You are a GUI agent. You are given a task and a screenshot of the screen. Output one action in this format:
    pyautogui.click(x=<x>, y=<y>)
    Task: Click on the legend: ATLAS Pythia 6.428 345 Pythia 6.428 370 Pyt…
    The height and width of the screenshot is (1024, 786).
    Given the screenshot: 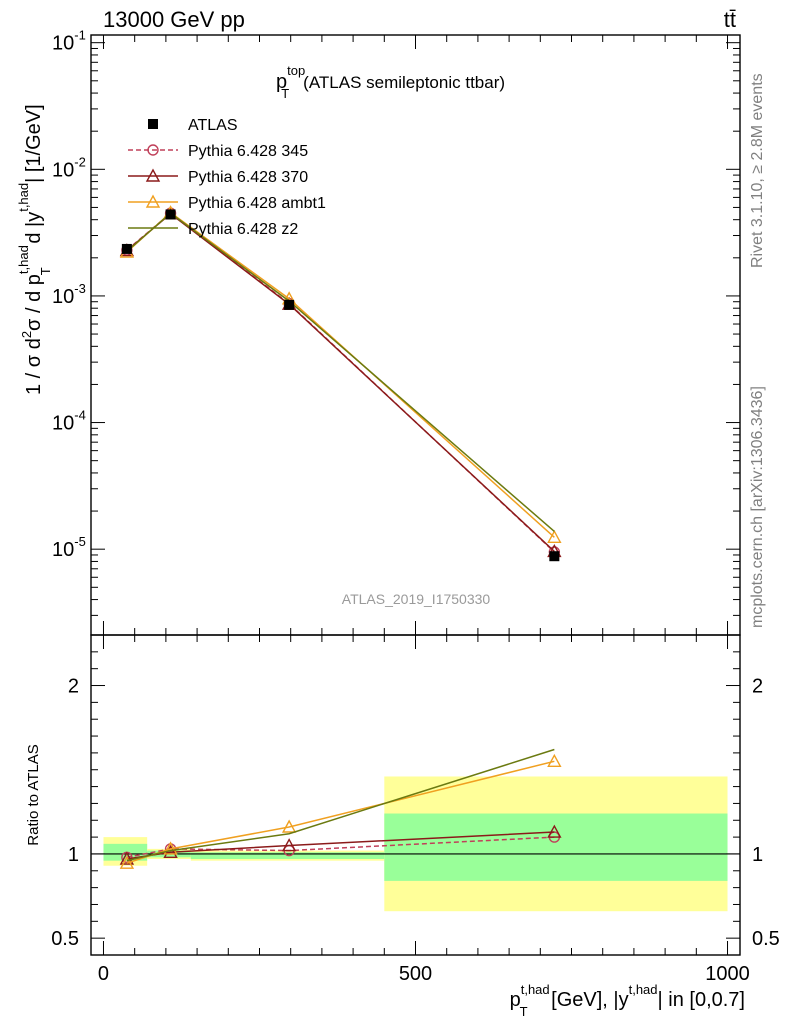 What is the action you would take?
    pyautogui.click(x=227, y=177)
    